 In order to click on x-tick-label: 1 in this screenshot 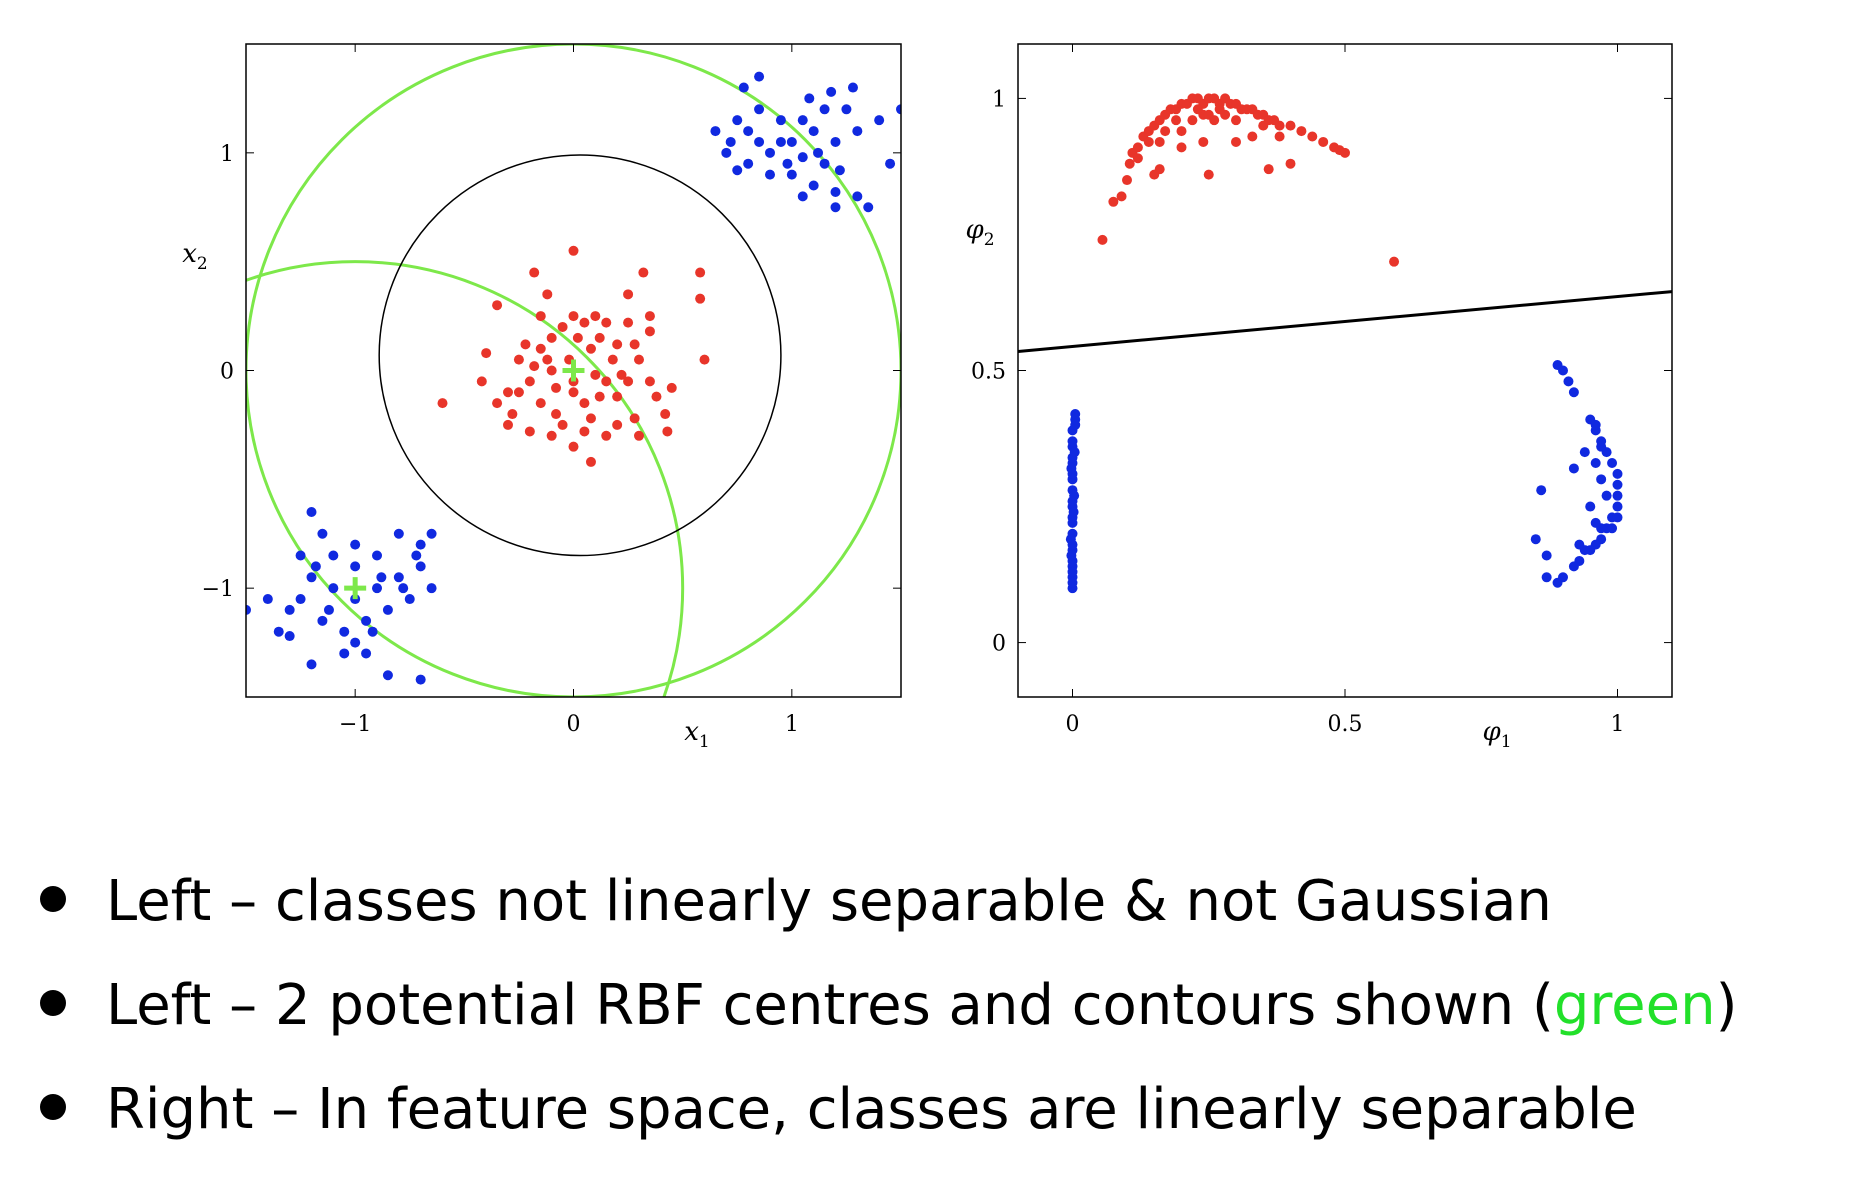, I will do `click(792, 724)`.